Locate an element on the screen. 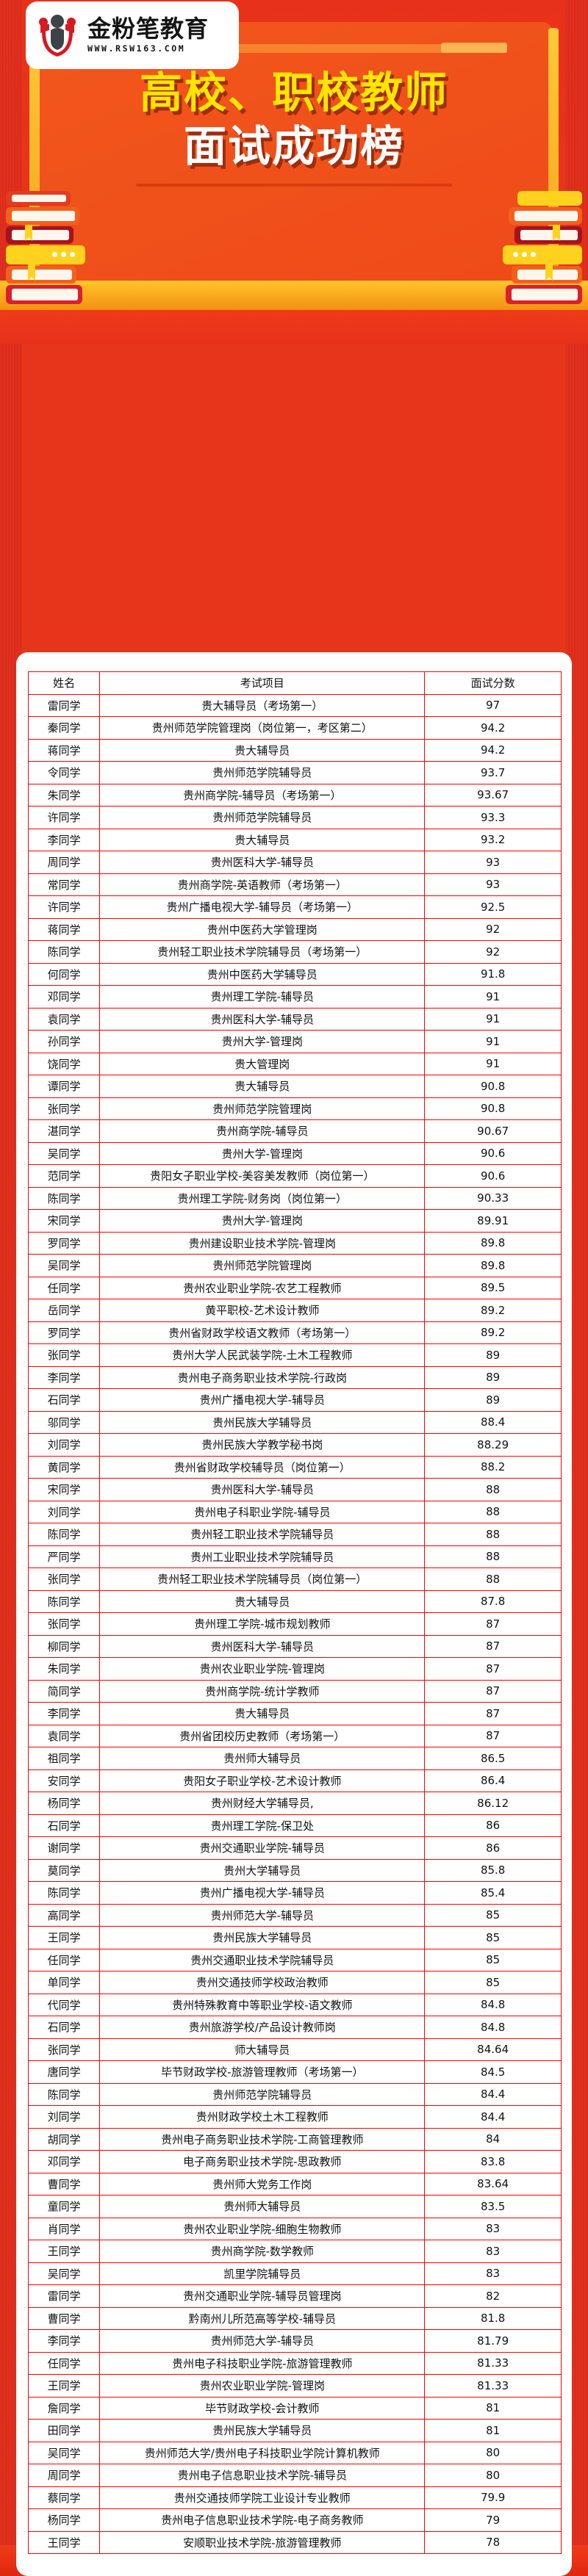  cell-score: 86.12 is located at coordinates (493, 1803).